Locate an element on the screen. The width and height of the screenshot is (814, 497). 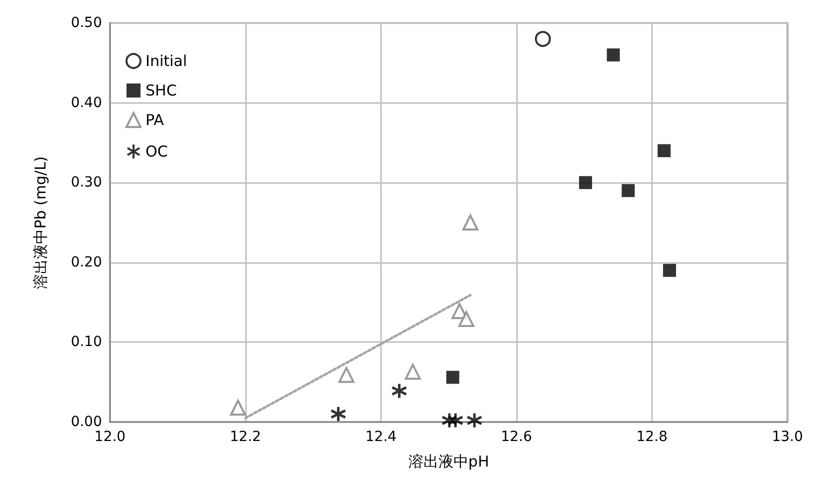
y-tick-label: 0.10 is located at coordinates (86, 342).